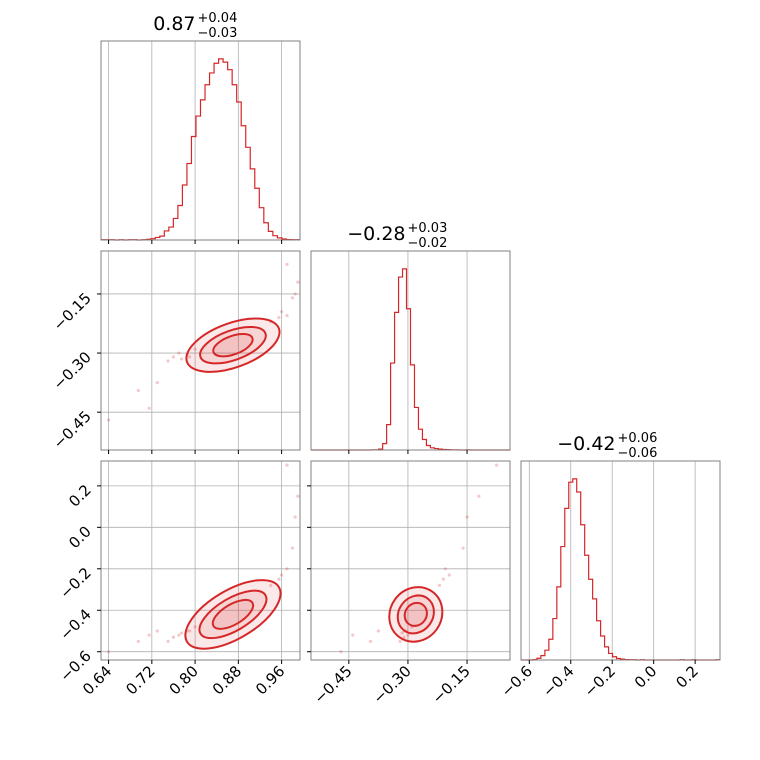 The image size is (760, 760). Describe the element at coordinates (72, 311) in the screenshot. I see `tick-label-y: −0.15` at that location.